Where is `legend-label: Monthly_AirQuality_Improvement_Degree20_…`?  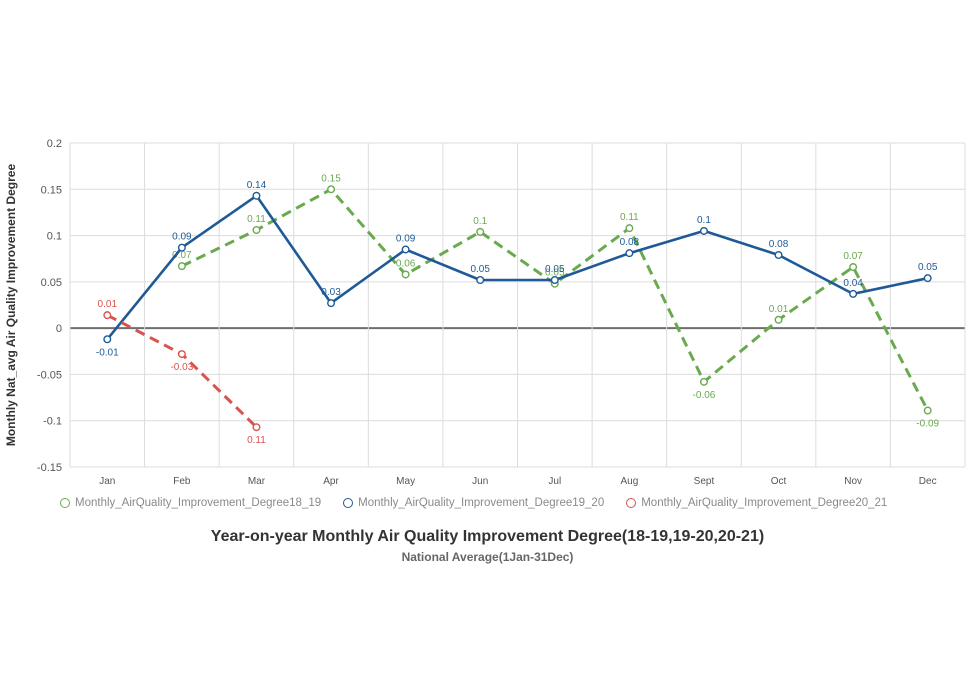
legend-label: Monthly_AirQuality_Improvement_Degree20_… is located at coordinates (764, 503).